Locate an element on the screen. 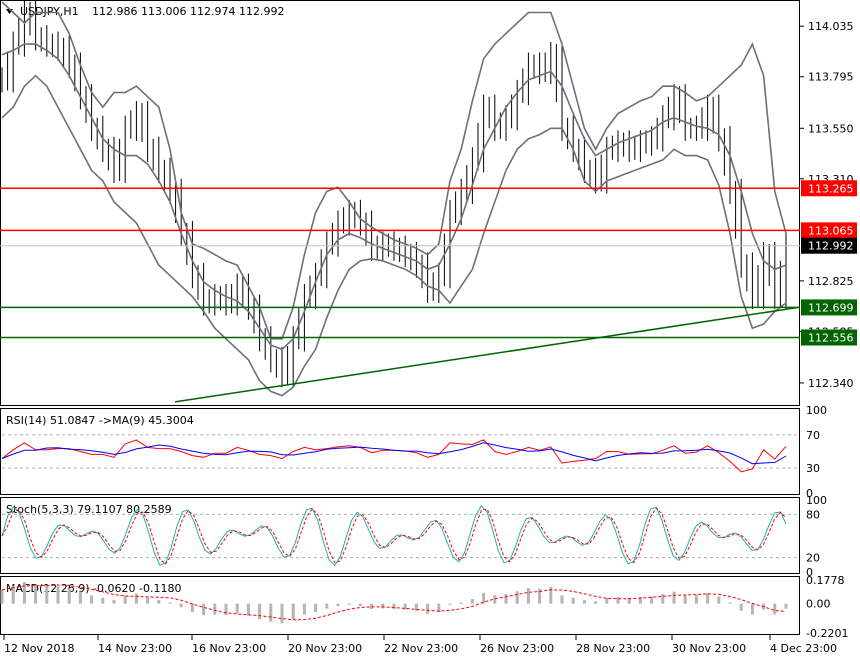 This screenshot has width=860, height=660. stoch-tick-label: 20 is located at coordinates (813, 558).